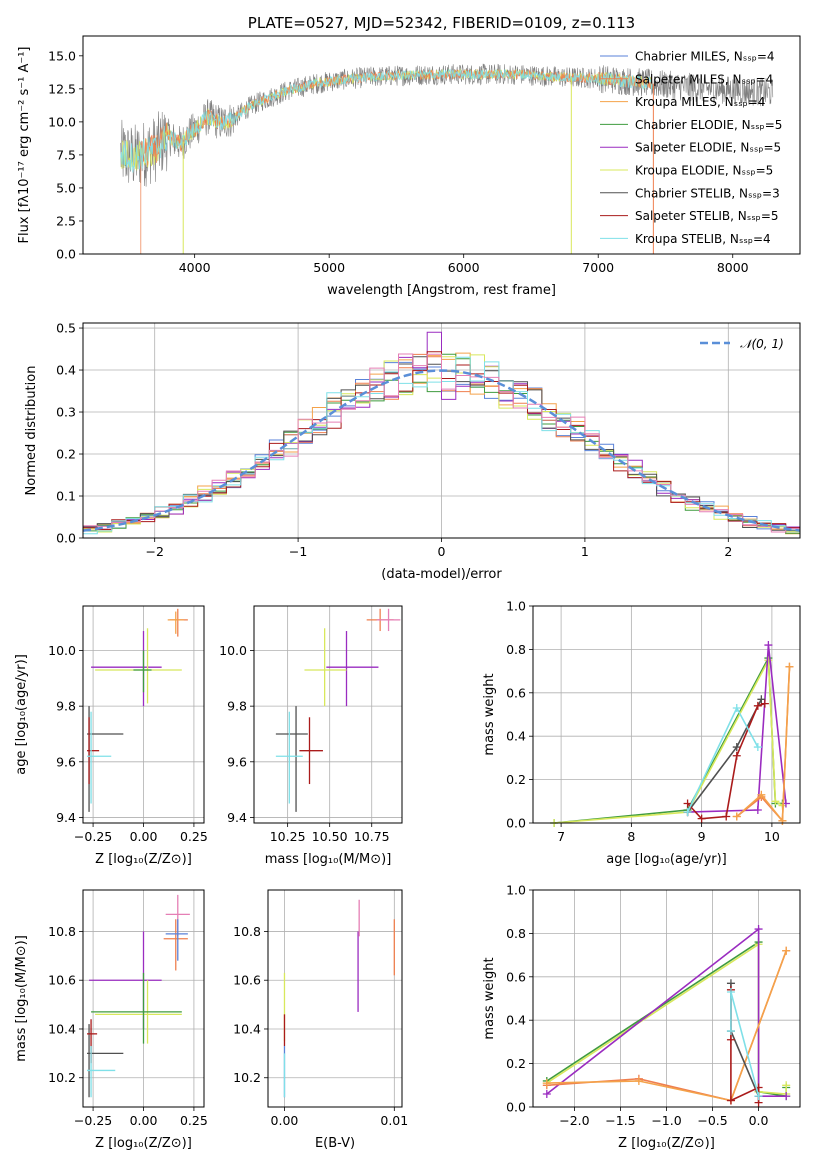 This screenshot has width=819, height=1170. Describe the element at coordinates (516, 736) in the screenshot. I see `y-tick-label: 0.4` at that location.